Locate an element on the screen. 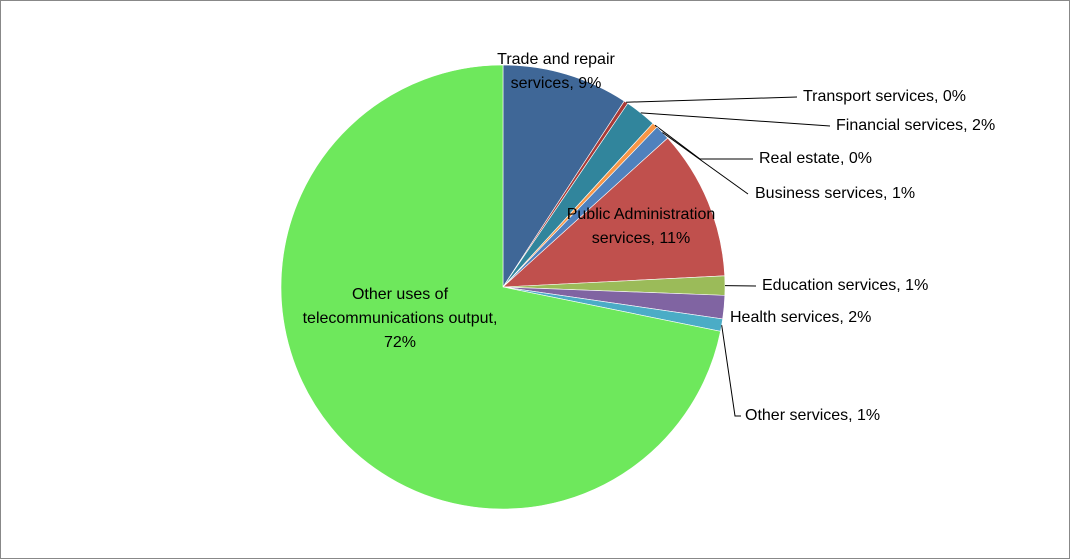 This screenshot has height=559, width=1070. data-label: Financial services, 2% is located at coordinates (916, 125).